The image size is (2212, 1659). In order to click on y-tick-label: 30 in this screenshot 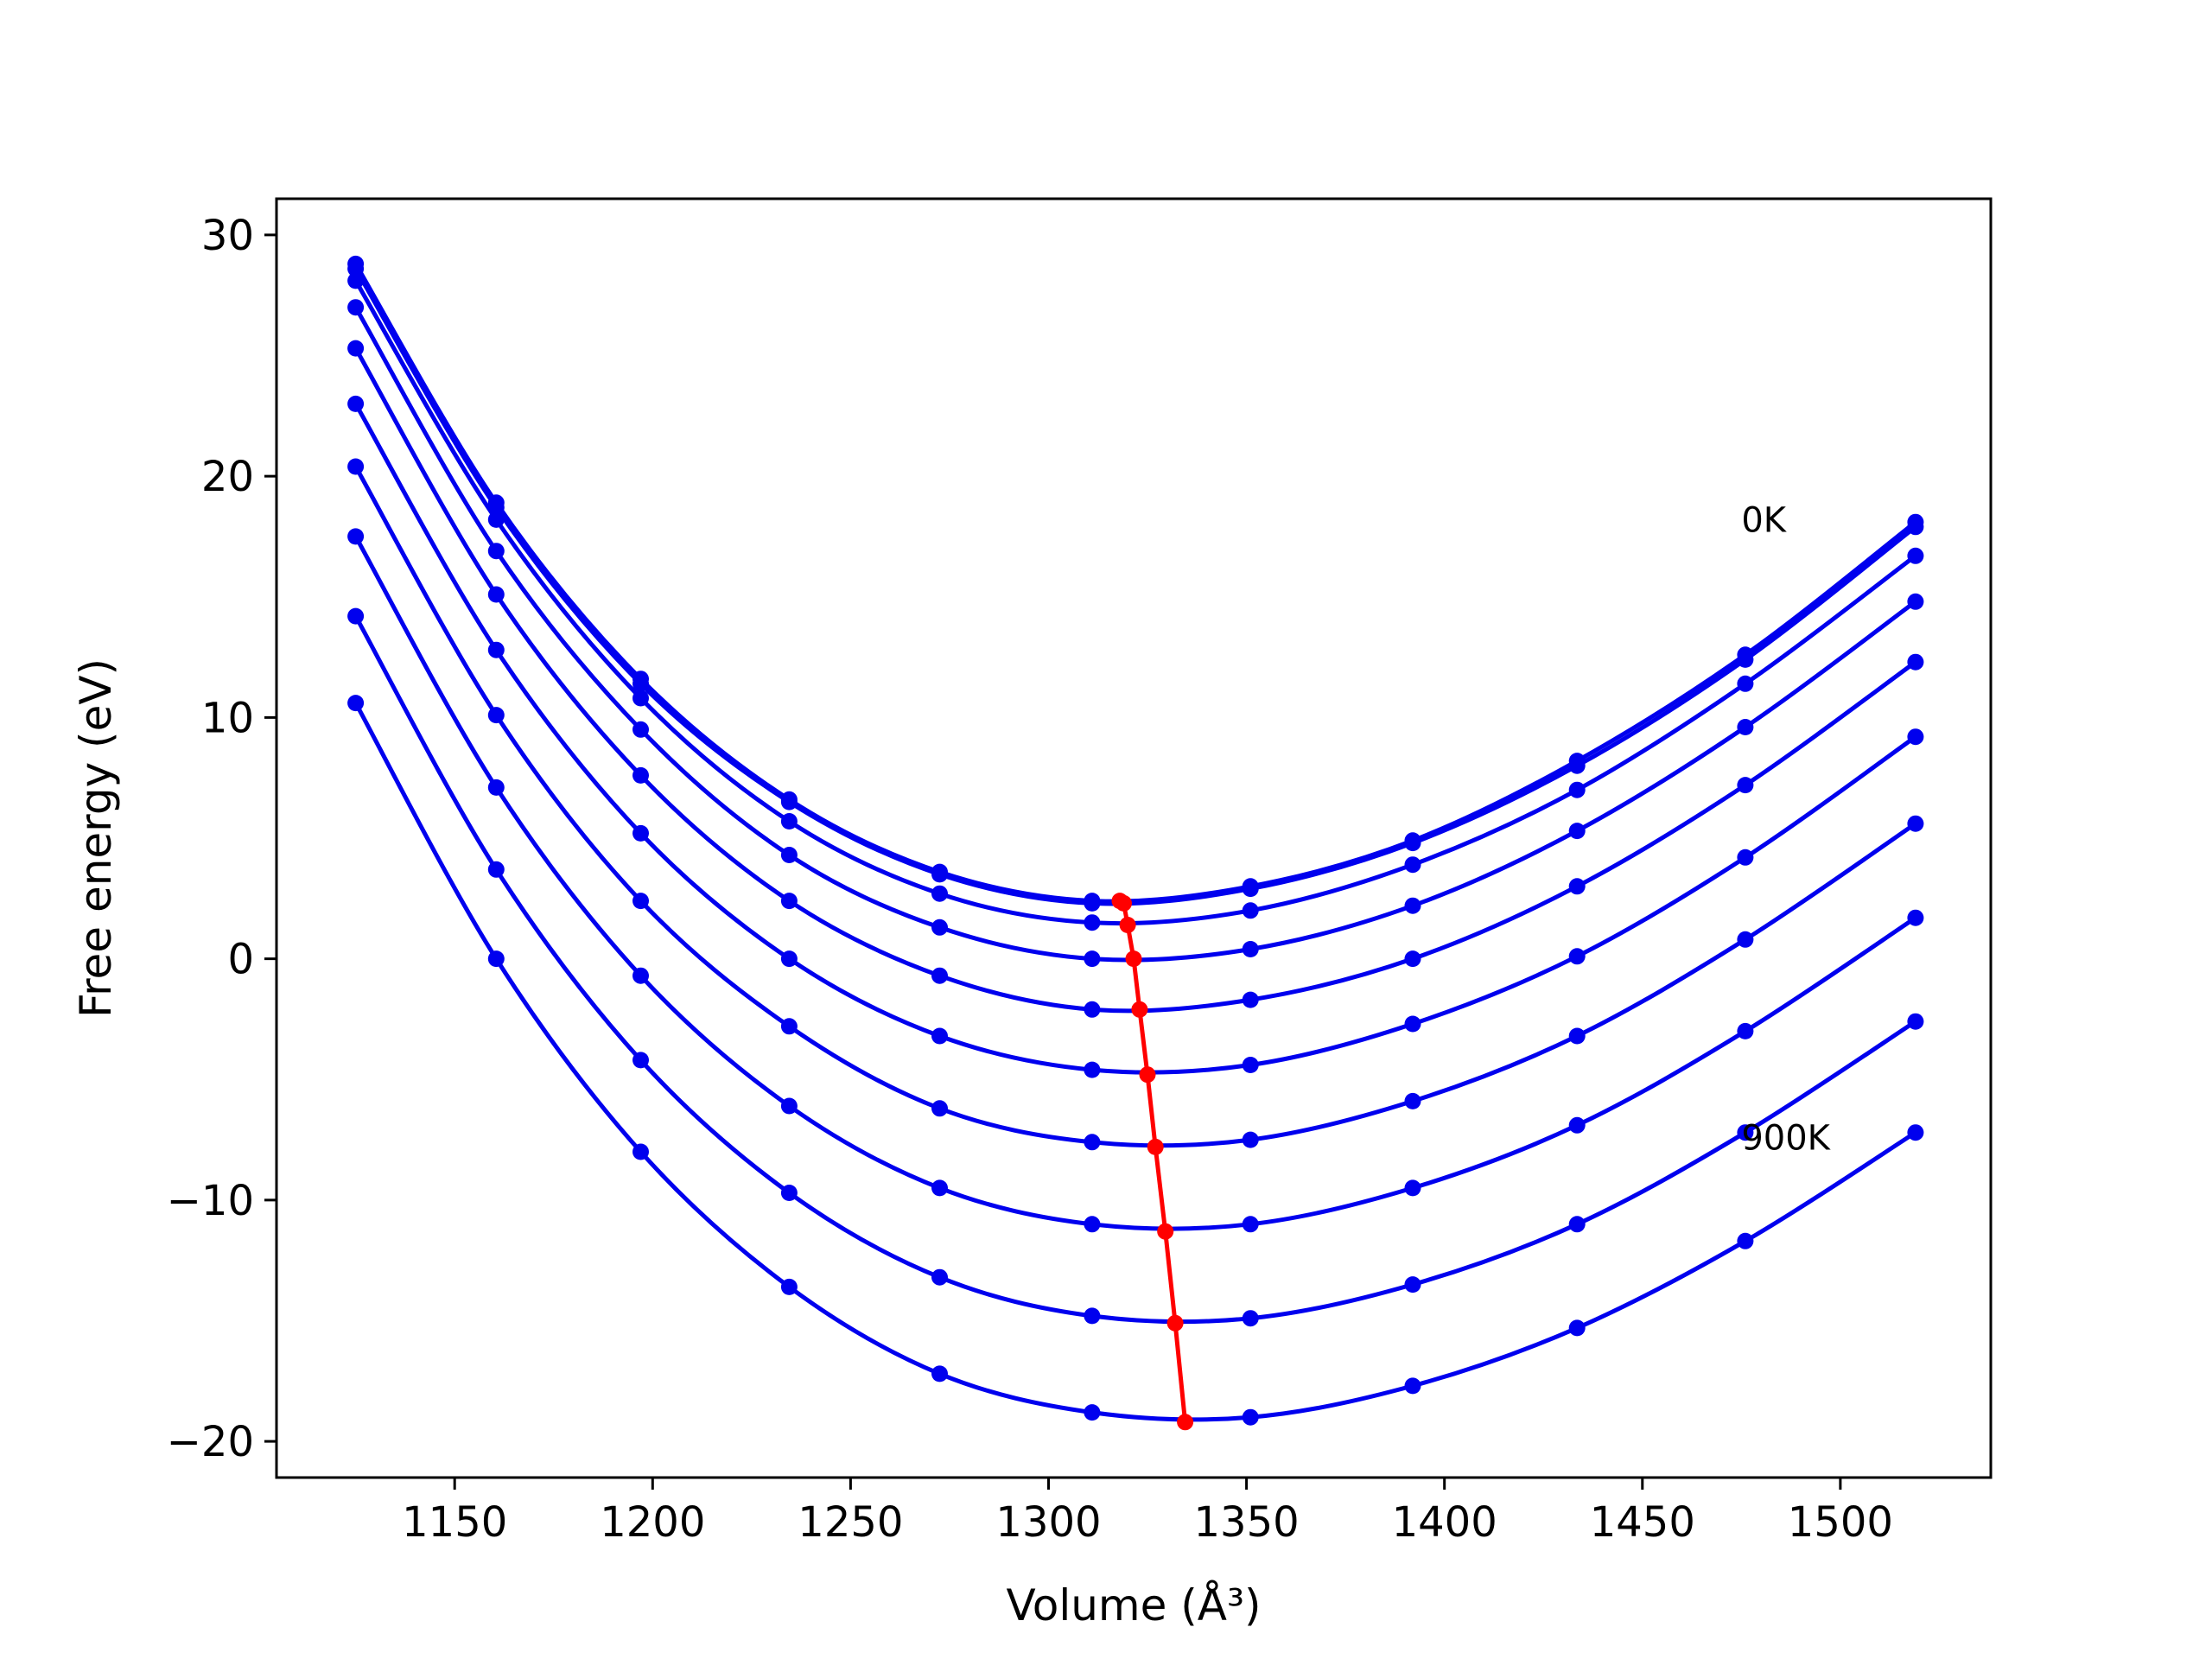, I will do `click(227, 236)`.